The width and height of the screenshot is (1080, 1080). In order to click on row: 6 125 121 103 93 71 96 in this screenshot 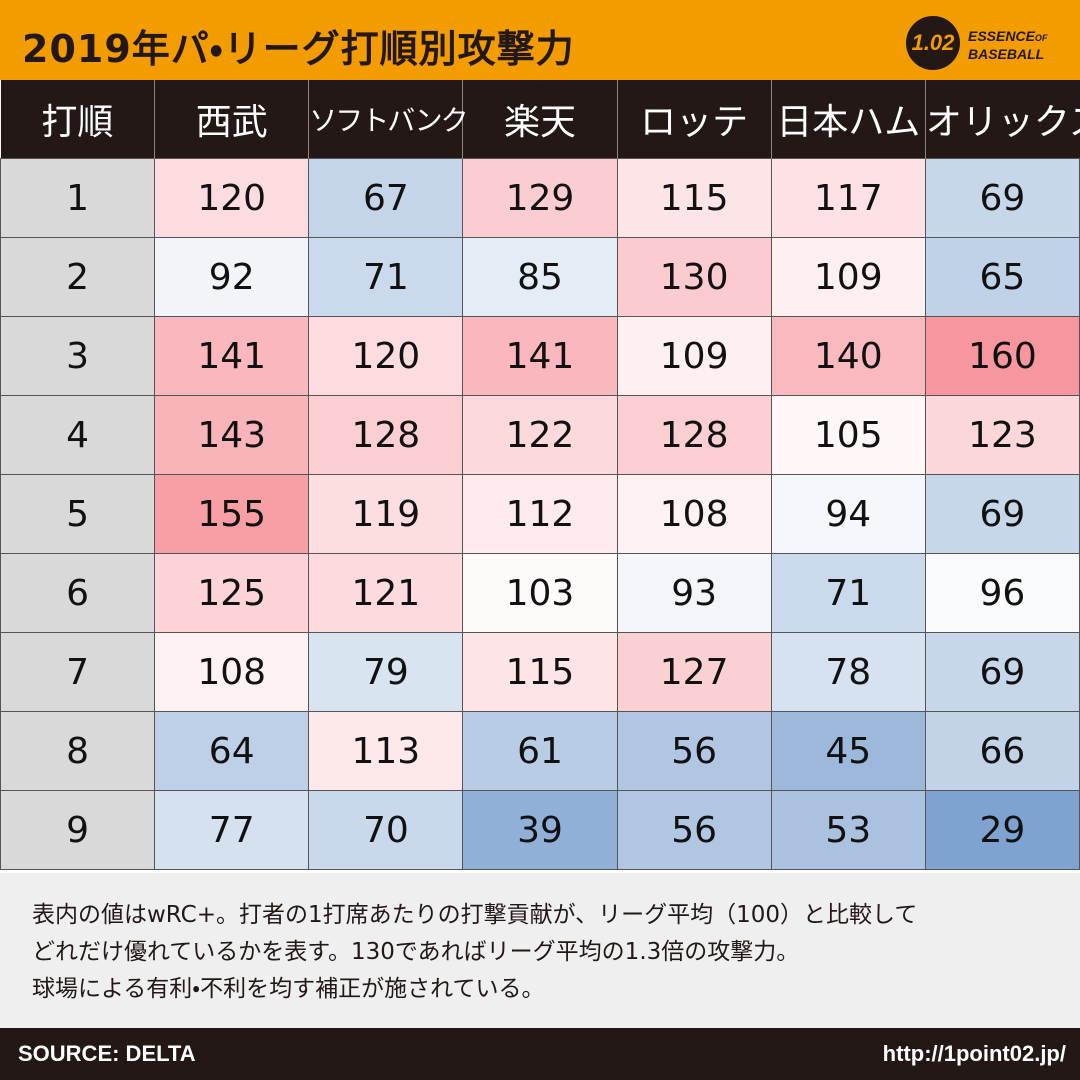, I will do `click(540, 593)`.